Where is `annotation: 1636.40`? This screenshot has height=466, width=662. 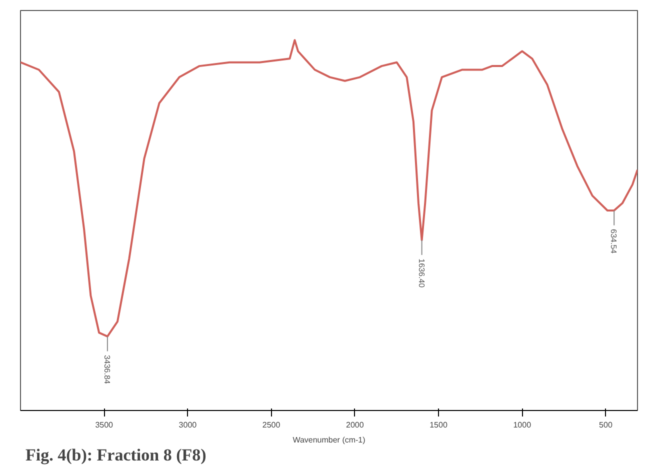 annotation: 1636.40 is located at coordinates (421, 273).